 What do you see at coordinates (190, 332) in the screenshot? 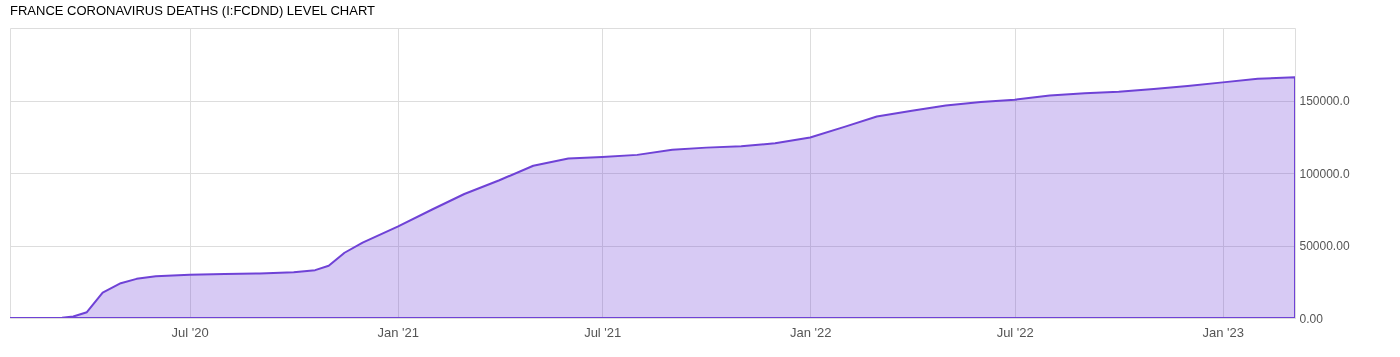
I see `x-tick-label: Jul '20` at bounding box center [190, 332].